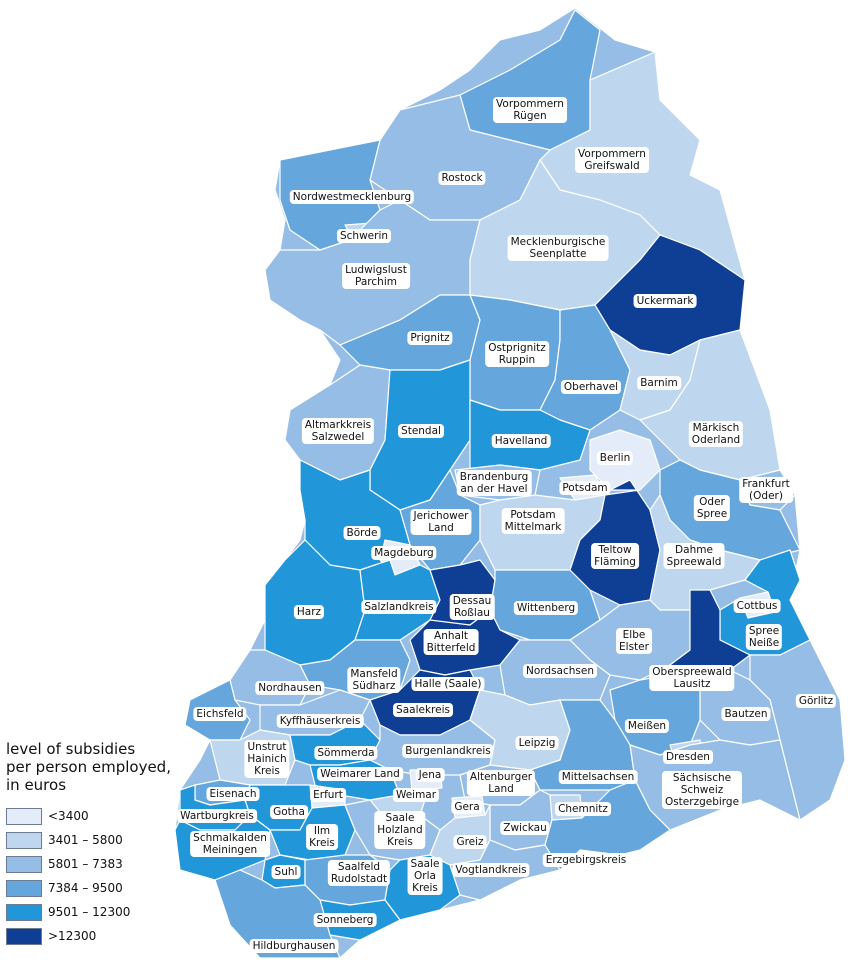  Describe the element at coordinates (441, 522) in the screenshot. I see `label-jerichower-land: Jerichower Land` at that location.